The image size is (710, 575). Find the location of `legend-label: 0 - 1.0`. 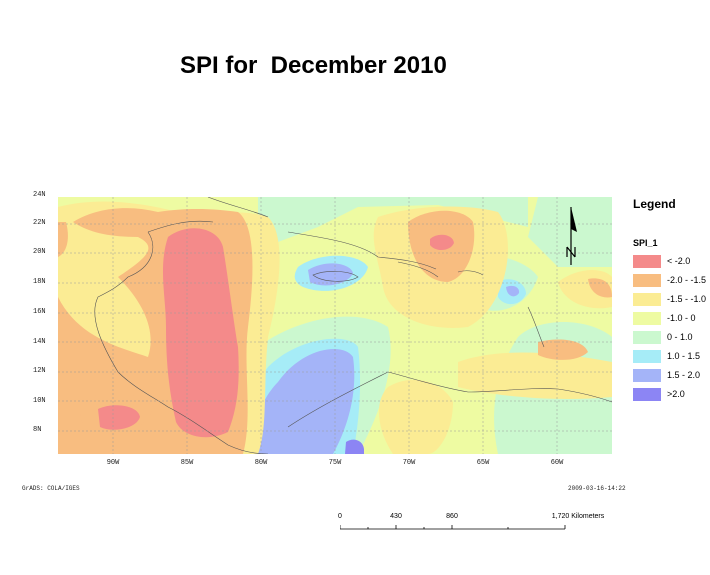

legend-label: 0 - 1.0 is located at coordinates (680, 337).